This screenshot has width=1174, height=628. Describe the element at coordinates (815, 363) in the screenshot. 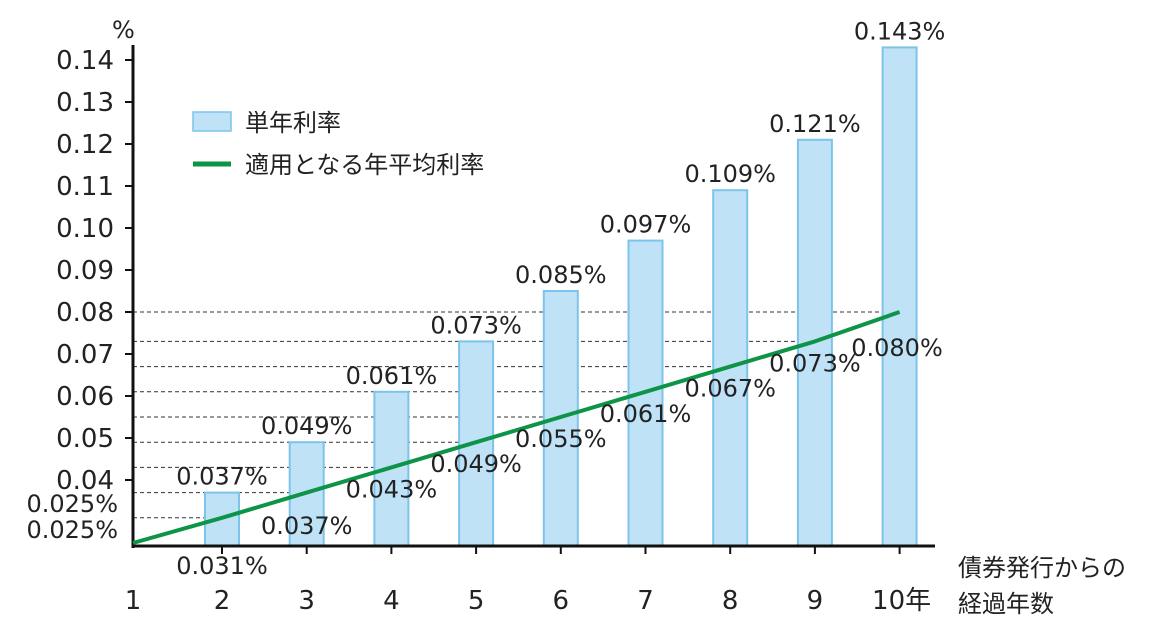

I see `line-value-label: 0.073%` at that location.